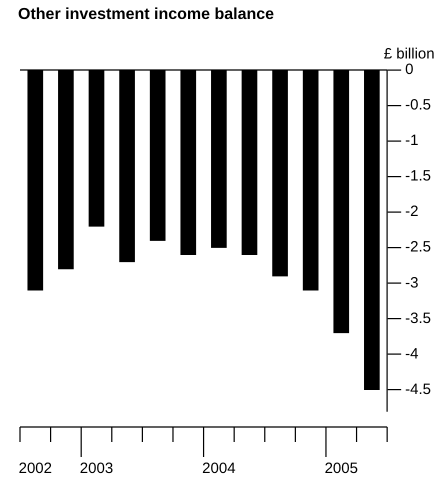  Describe the element at coordinates (35, 468) in the screenshot. I see `x-tick-label: 2002` at that location.